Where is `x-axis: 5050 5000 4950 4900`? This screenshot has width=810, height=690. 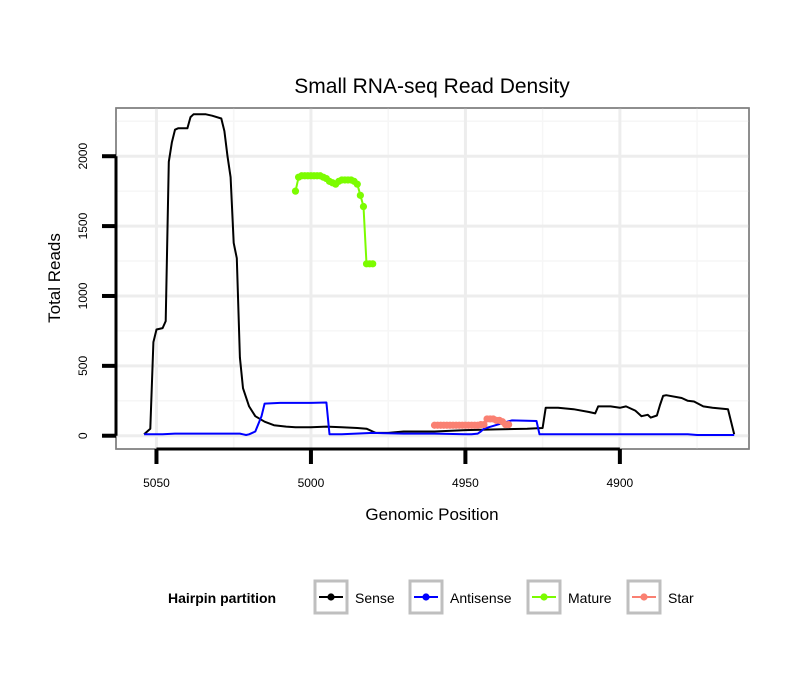 x-axis: 5050 5000 4950 4900 is located at coordinates (388, 468).